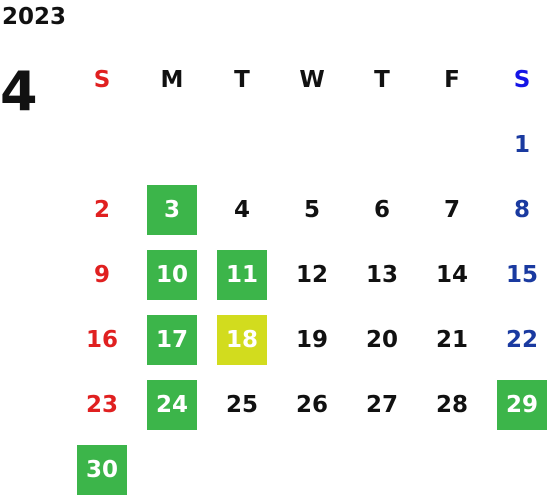  I want to click on calendar-day-number: 15, so click(521, 274).